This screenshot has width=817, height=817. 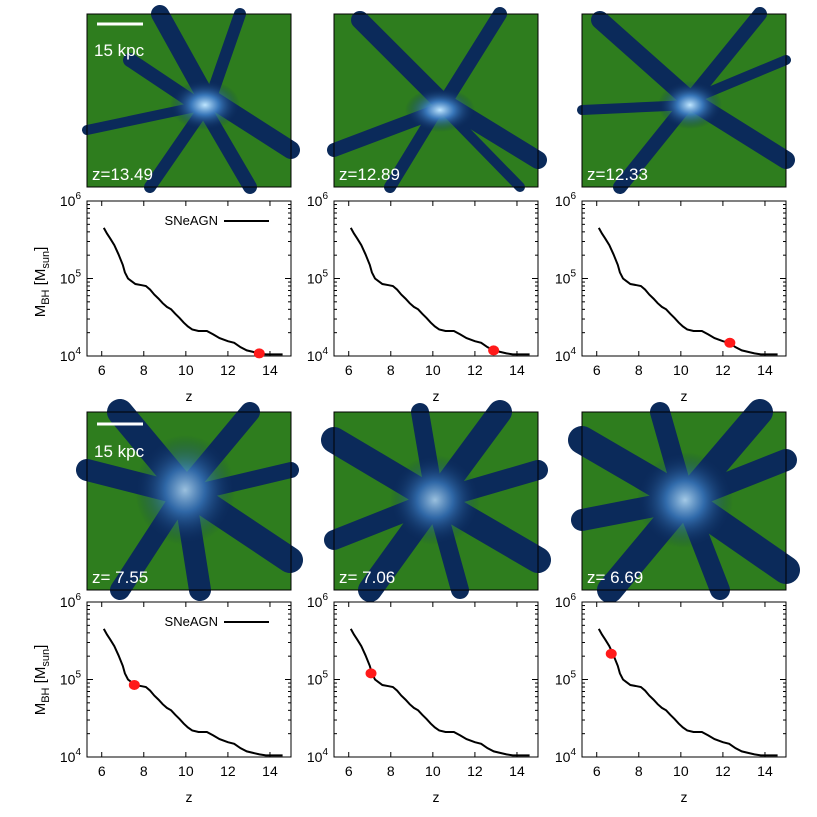 I want to click on redshift-label: z=12.33, so click(x=617, y=174).